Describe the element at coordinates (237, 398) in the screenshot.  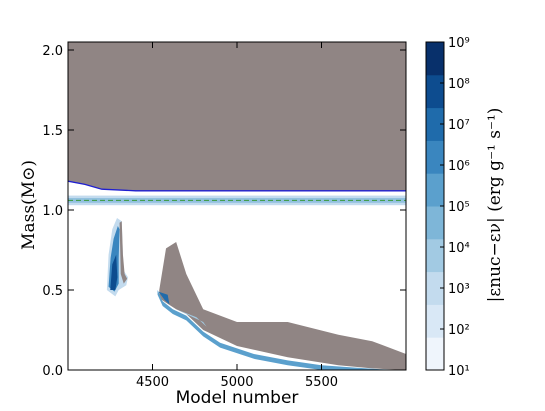
I see `x-axis-label: Model number` at that location.